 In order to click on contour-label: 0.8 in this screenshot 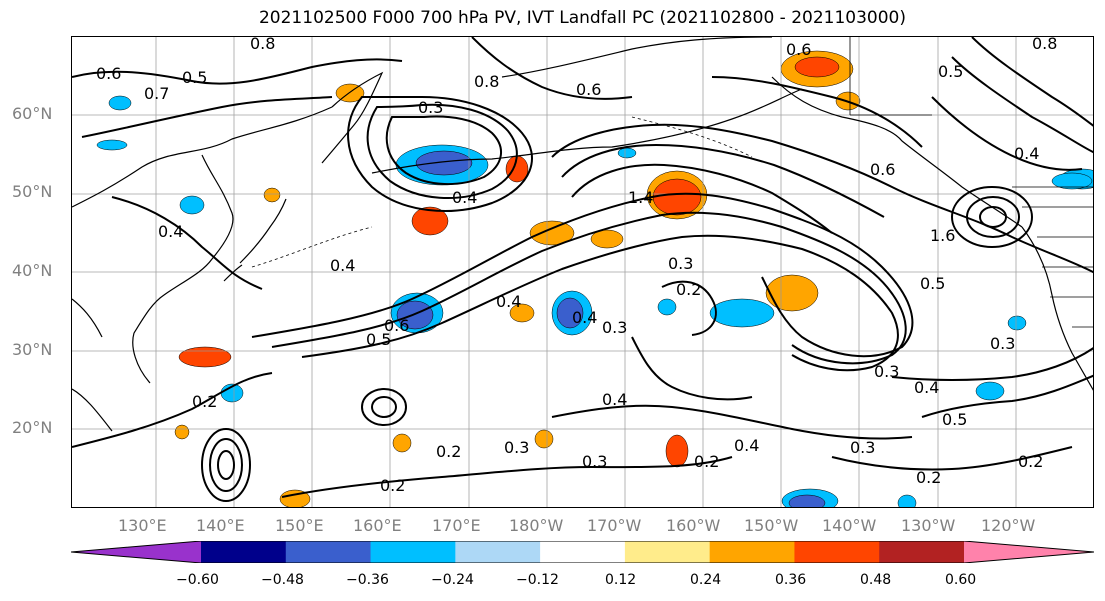, I will do `click(262, 45)`.